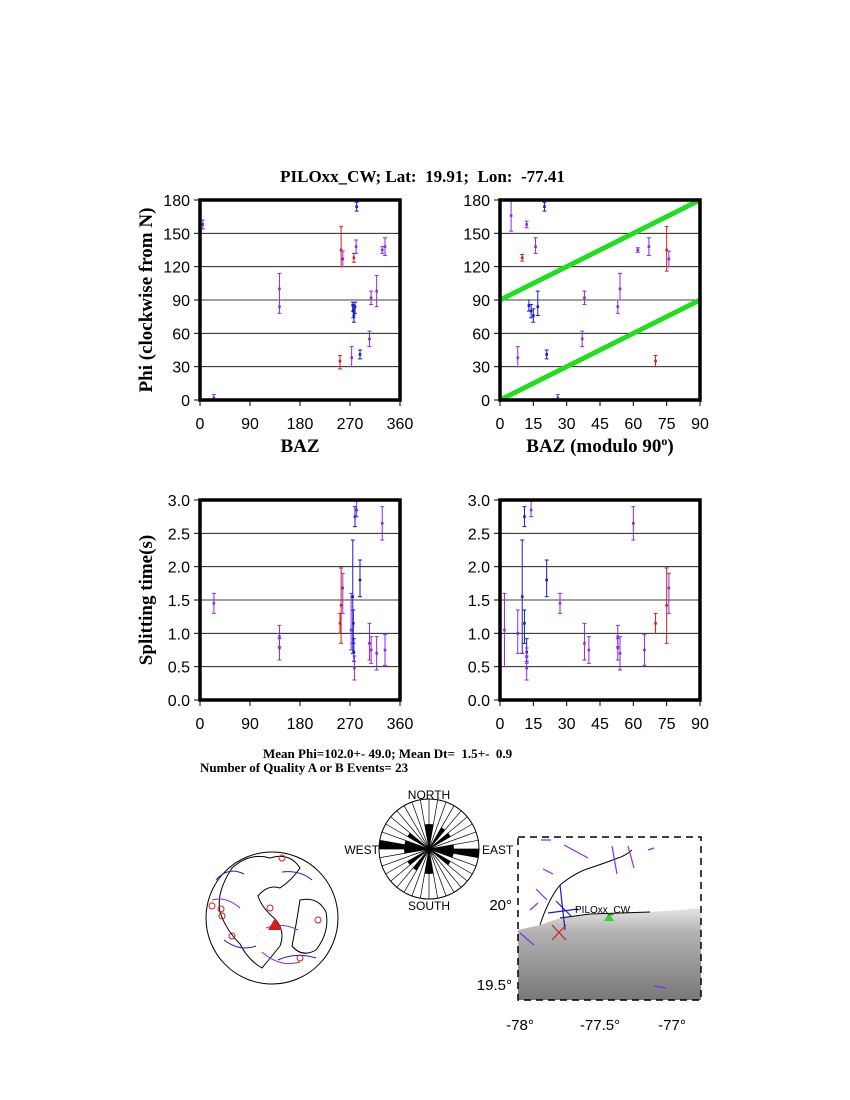  What do you see at coordinates (350, 724) in the screenshot?
I see `x-tick-label: 270` at bounding box center [350, 724].